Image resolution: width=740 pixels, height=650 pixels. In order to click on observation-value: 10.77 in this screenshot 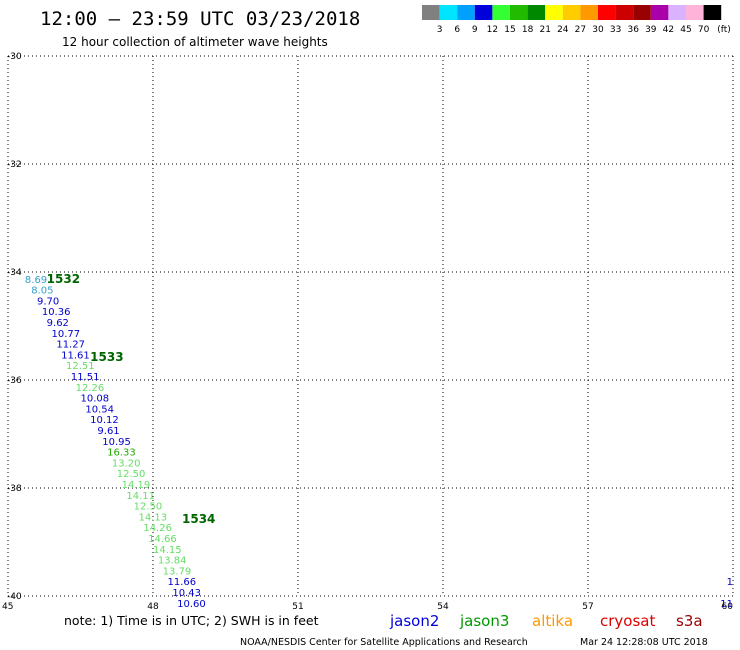, I will do `click(66, 334)`.